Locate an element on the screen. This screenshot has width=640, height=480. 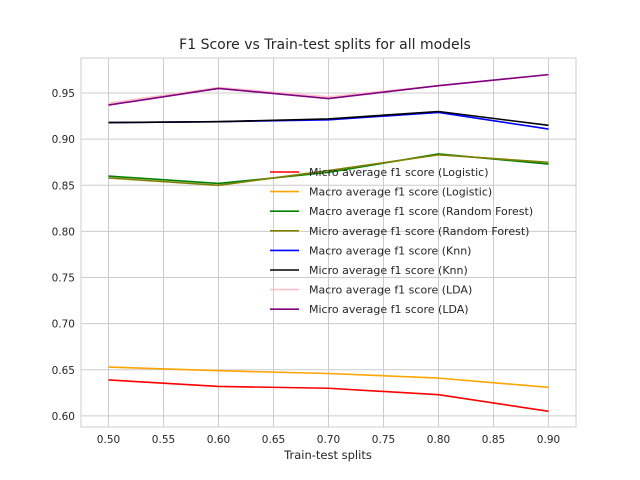
y-tick-label: 0.70 is located at coordinates (63, 325).